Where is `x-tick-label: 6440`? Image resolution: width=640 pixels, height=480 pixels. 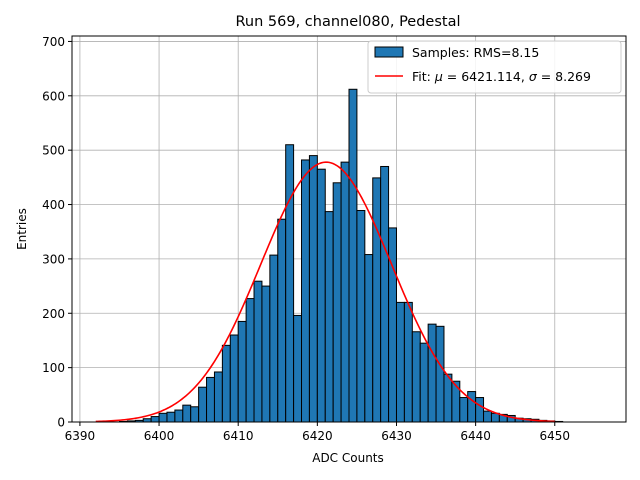 x-tick-label: 6440 is located at coordinates (475, 436).